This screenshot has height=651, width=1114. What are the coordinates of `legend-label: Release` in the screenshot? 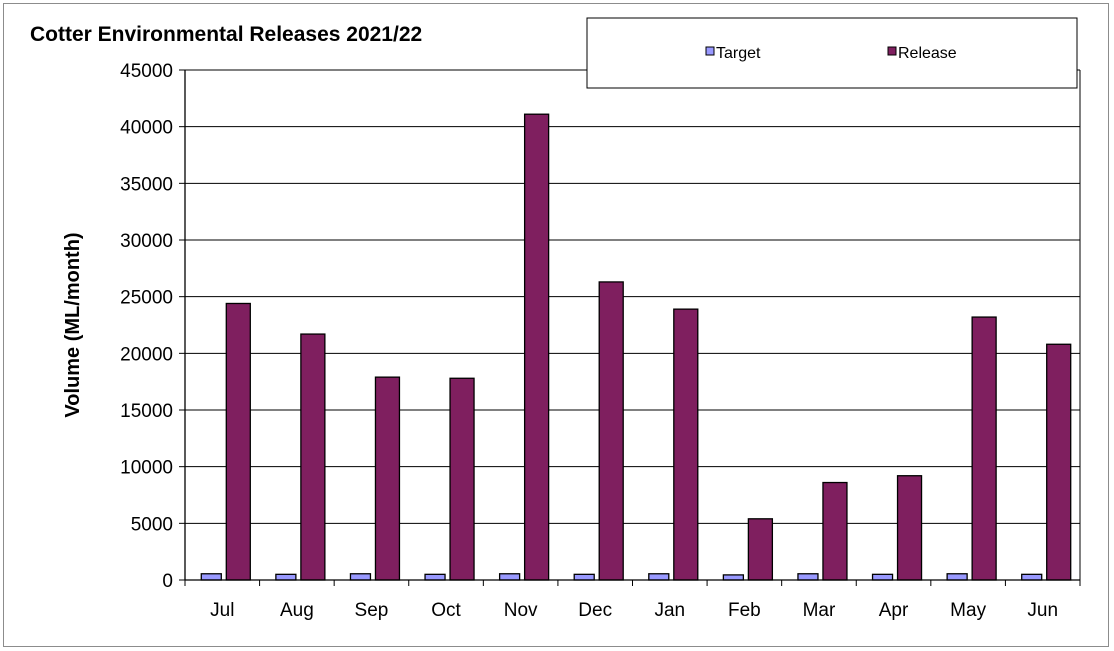 It's located at (927, 53).